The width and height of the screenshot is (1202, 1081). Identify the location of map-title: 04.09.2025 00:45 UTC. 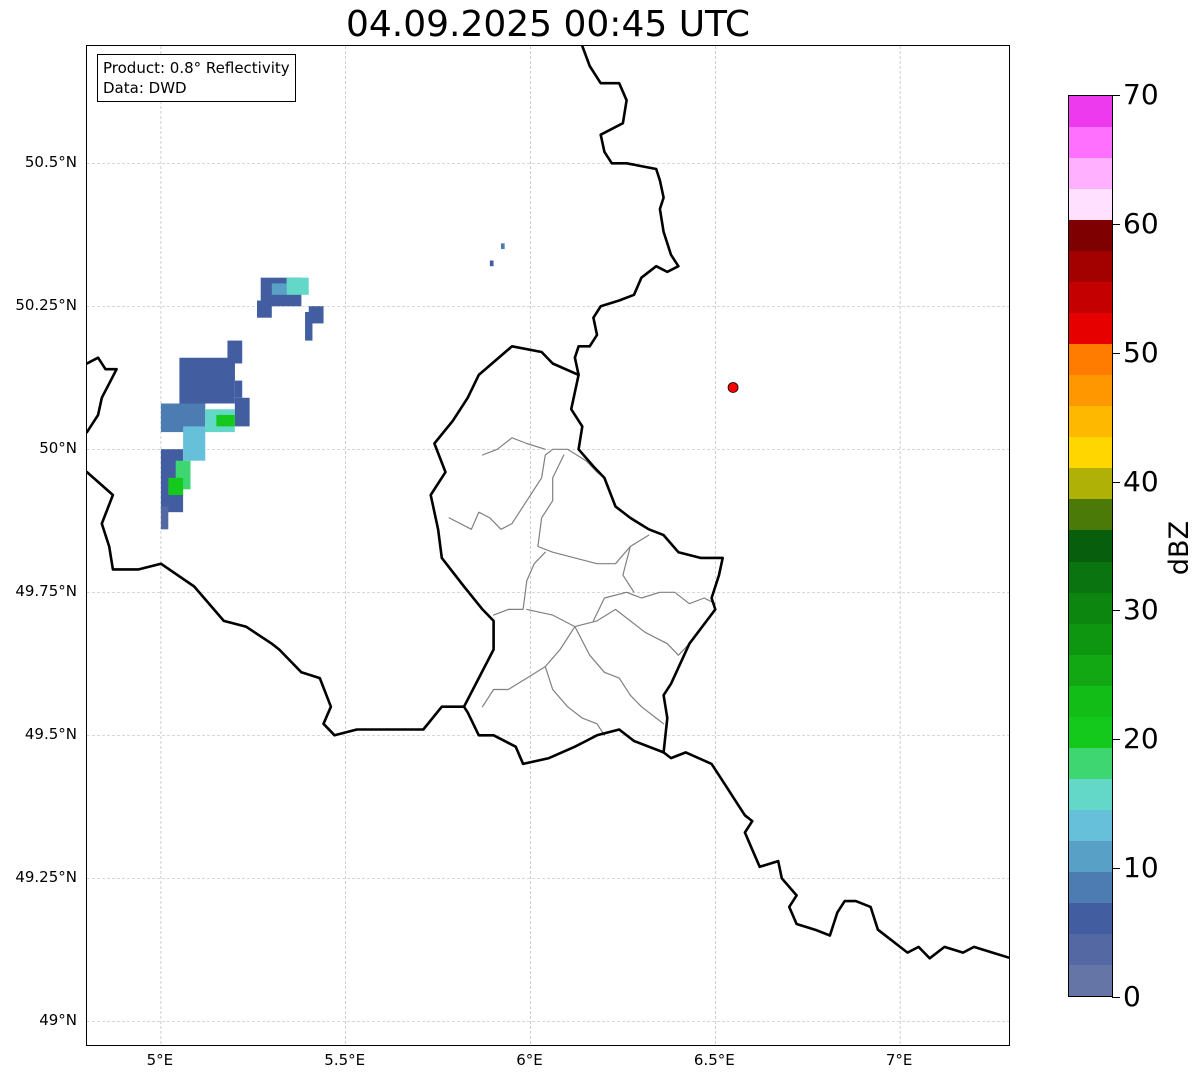
(548, 24).